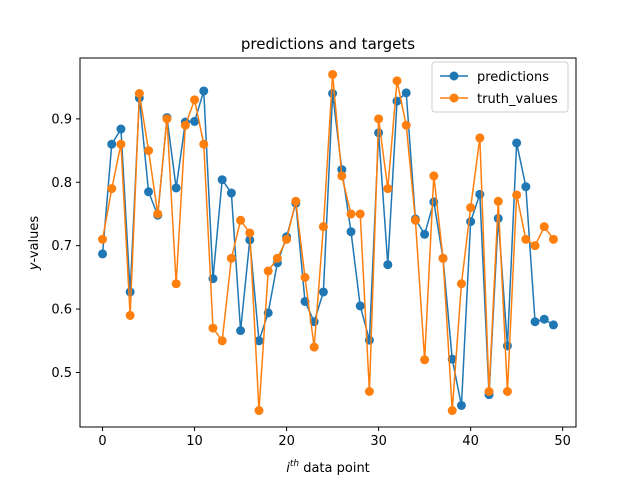  Describe the element at coordinates (513, 77) in the screenshot. I see `legend-label-predictions: predictions` at that location.